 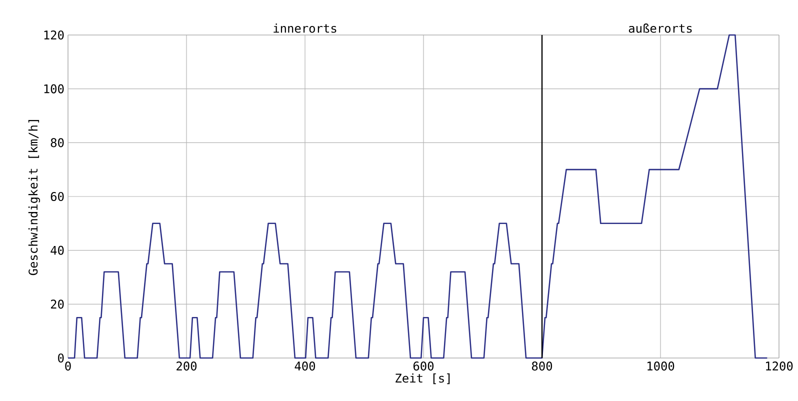 I want to click on y-tick-label: 40, so click(x=57, y=250).